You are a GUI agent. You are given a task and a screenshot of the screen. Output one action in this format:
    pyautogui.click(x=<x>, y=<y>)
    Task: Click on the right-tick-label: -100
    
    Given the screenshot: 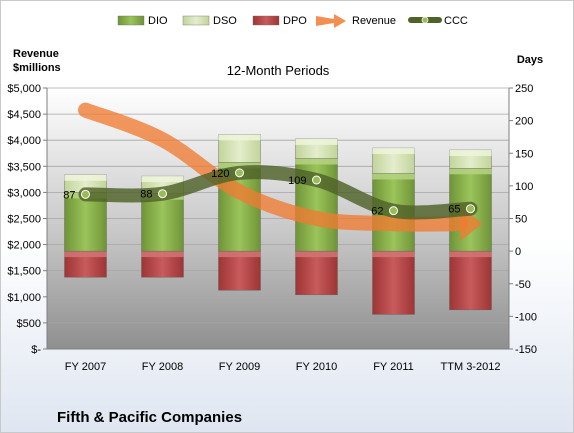 What is the action you would take?
    pyautogui.click(x=526, y=317)
    